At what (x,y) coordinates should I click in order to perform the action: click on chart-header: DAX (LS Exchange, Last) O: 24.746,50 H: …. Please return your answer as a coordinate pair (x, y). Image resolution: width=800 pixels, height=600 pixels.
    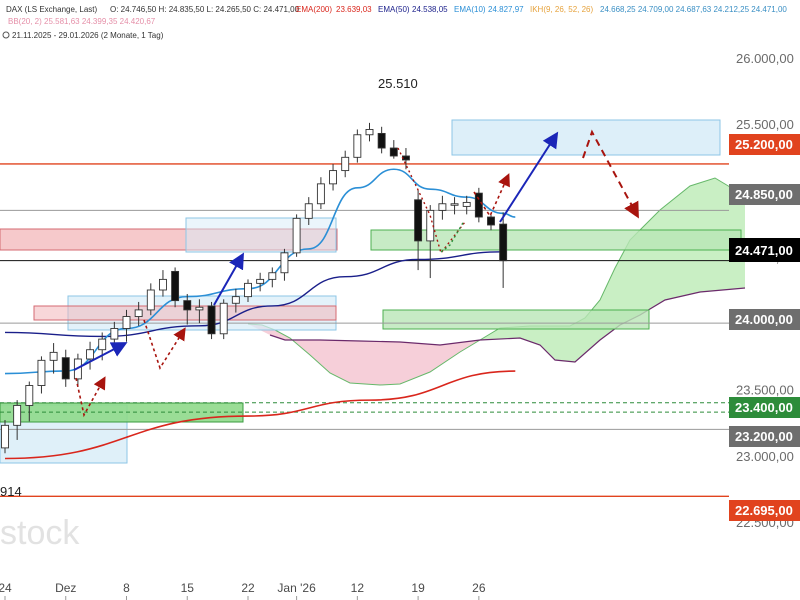
    Looking at the image, I should click on (394, 22).